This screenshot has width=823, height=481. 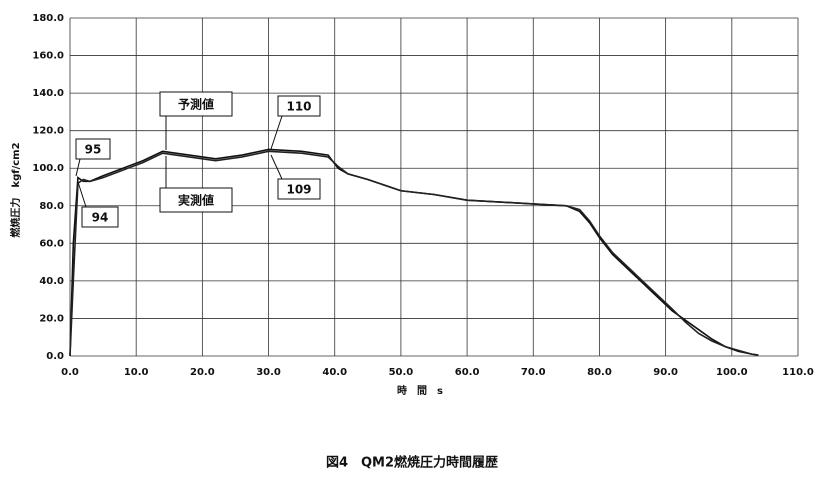 What do you see at coordinates (48, 56) in the screenshot?
I see `y-tick-label: 160.0` at bounding box center [48, 56].